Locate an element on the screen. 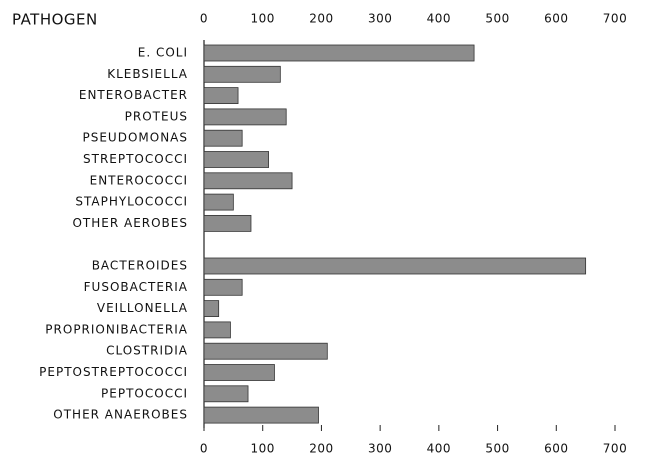  x-tick-label-top: 600 is located at coordinates (556, 19).